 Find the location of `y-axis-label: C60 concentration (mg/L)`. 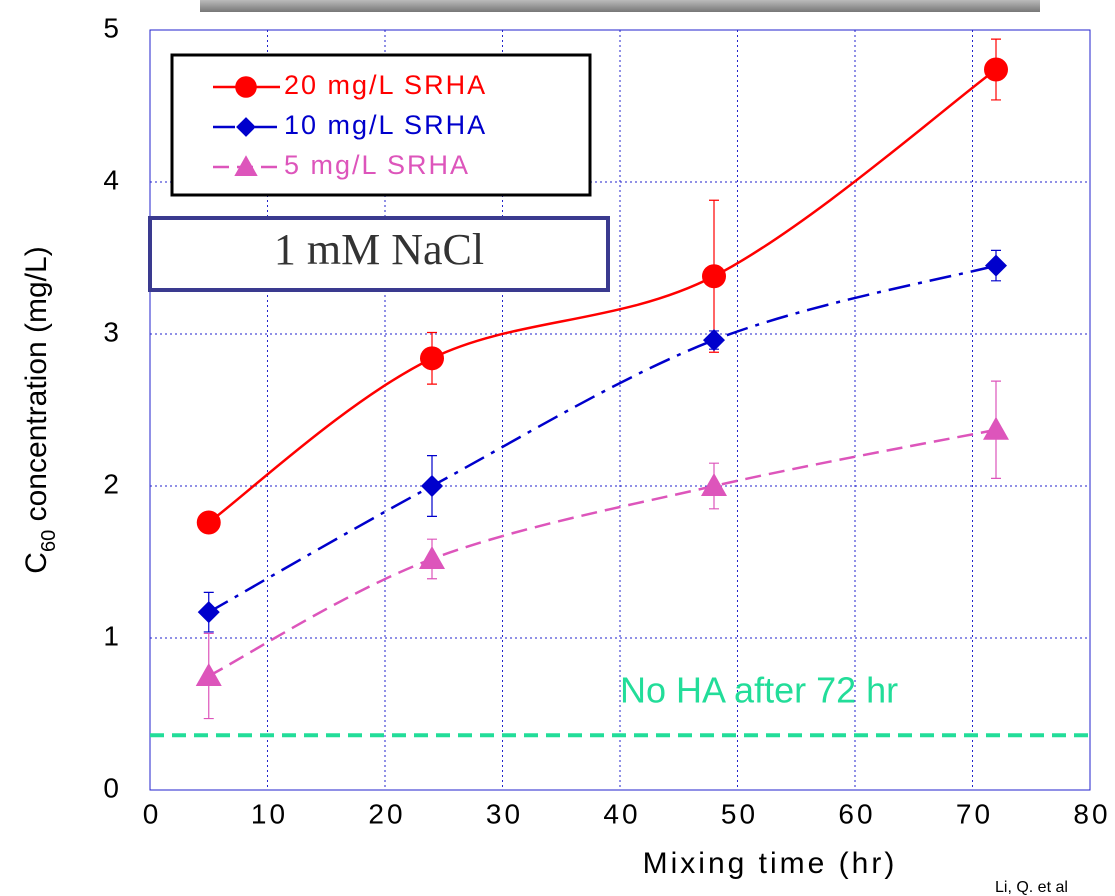

y-axis-label: C60 concentration (mg/L) is located at coordinates (40, 409).